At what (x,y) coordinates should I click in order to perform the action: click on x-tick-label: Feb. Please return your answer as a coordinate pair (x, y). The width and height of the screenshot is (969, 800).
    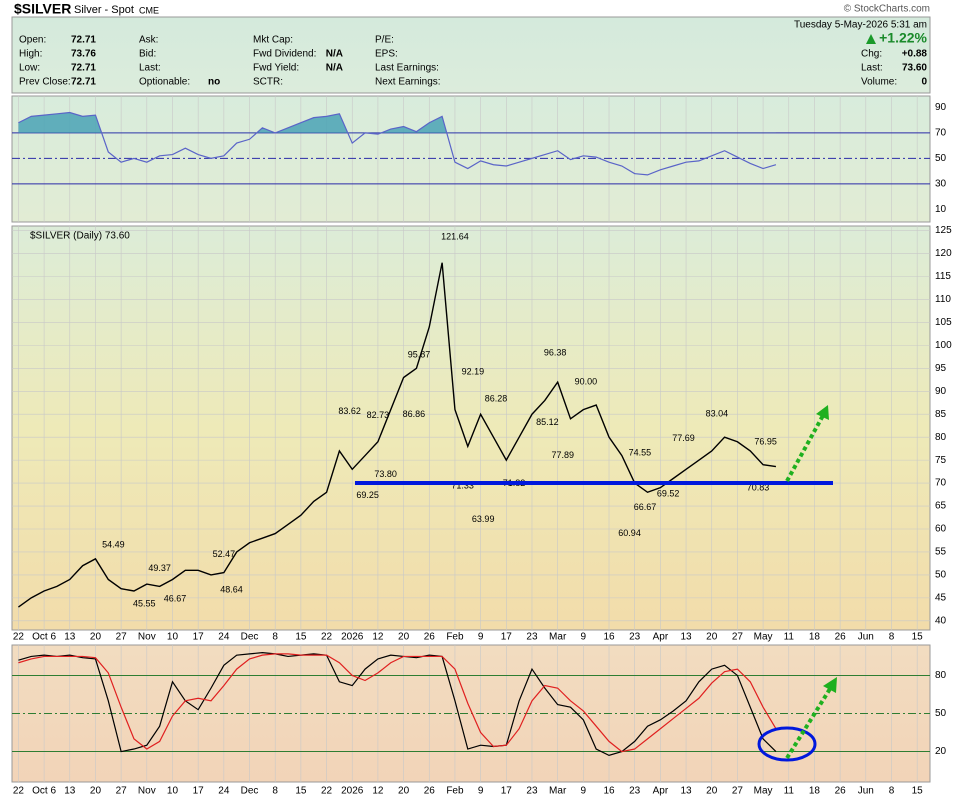
    Looking at the image, I should click on (455, 791).